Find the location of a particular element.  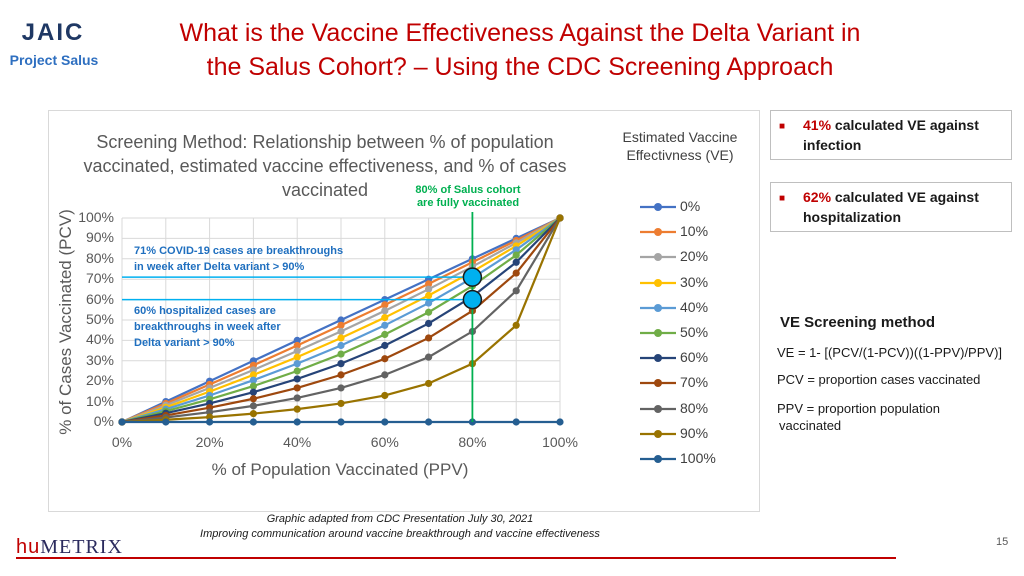

legend-label: 60% is located at coordinates (694, 357).